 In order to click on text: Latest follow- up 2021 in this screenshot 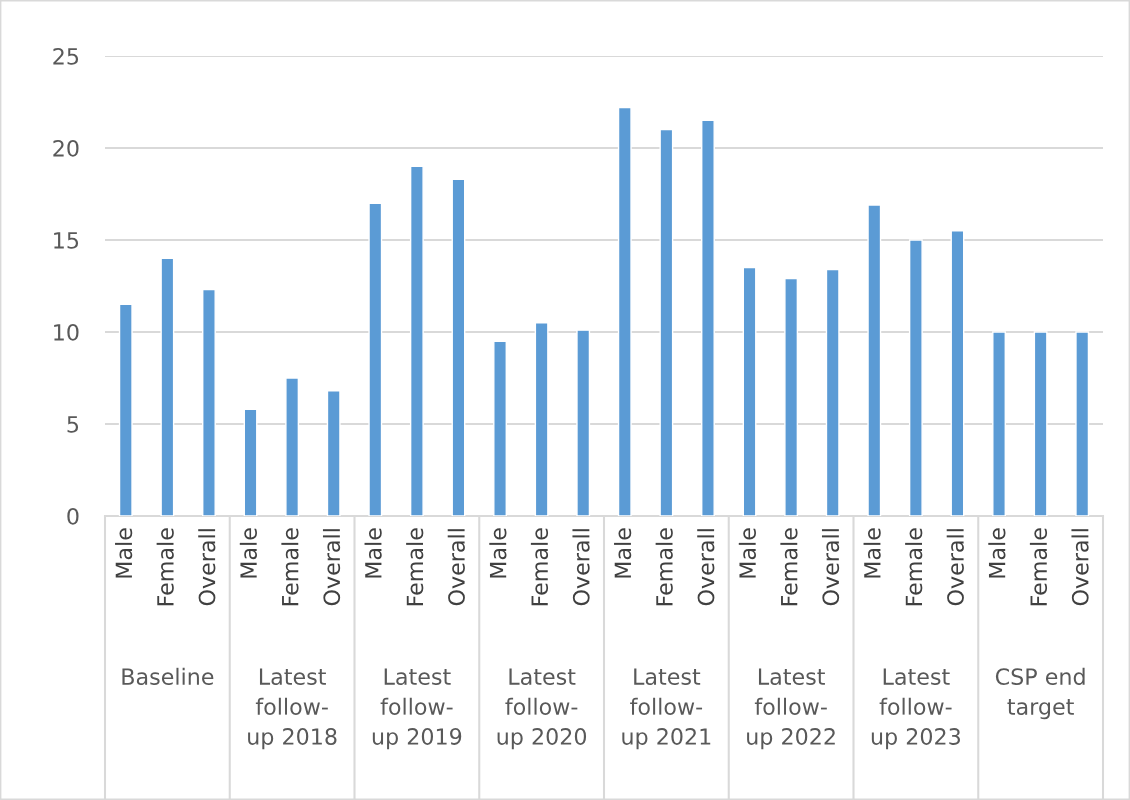, I will do `click(666, 709)`.